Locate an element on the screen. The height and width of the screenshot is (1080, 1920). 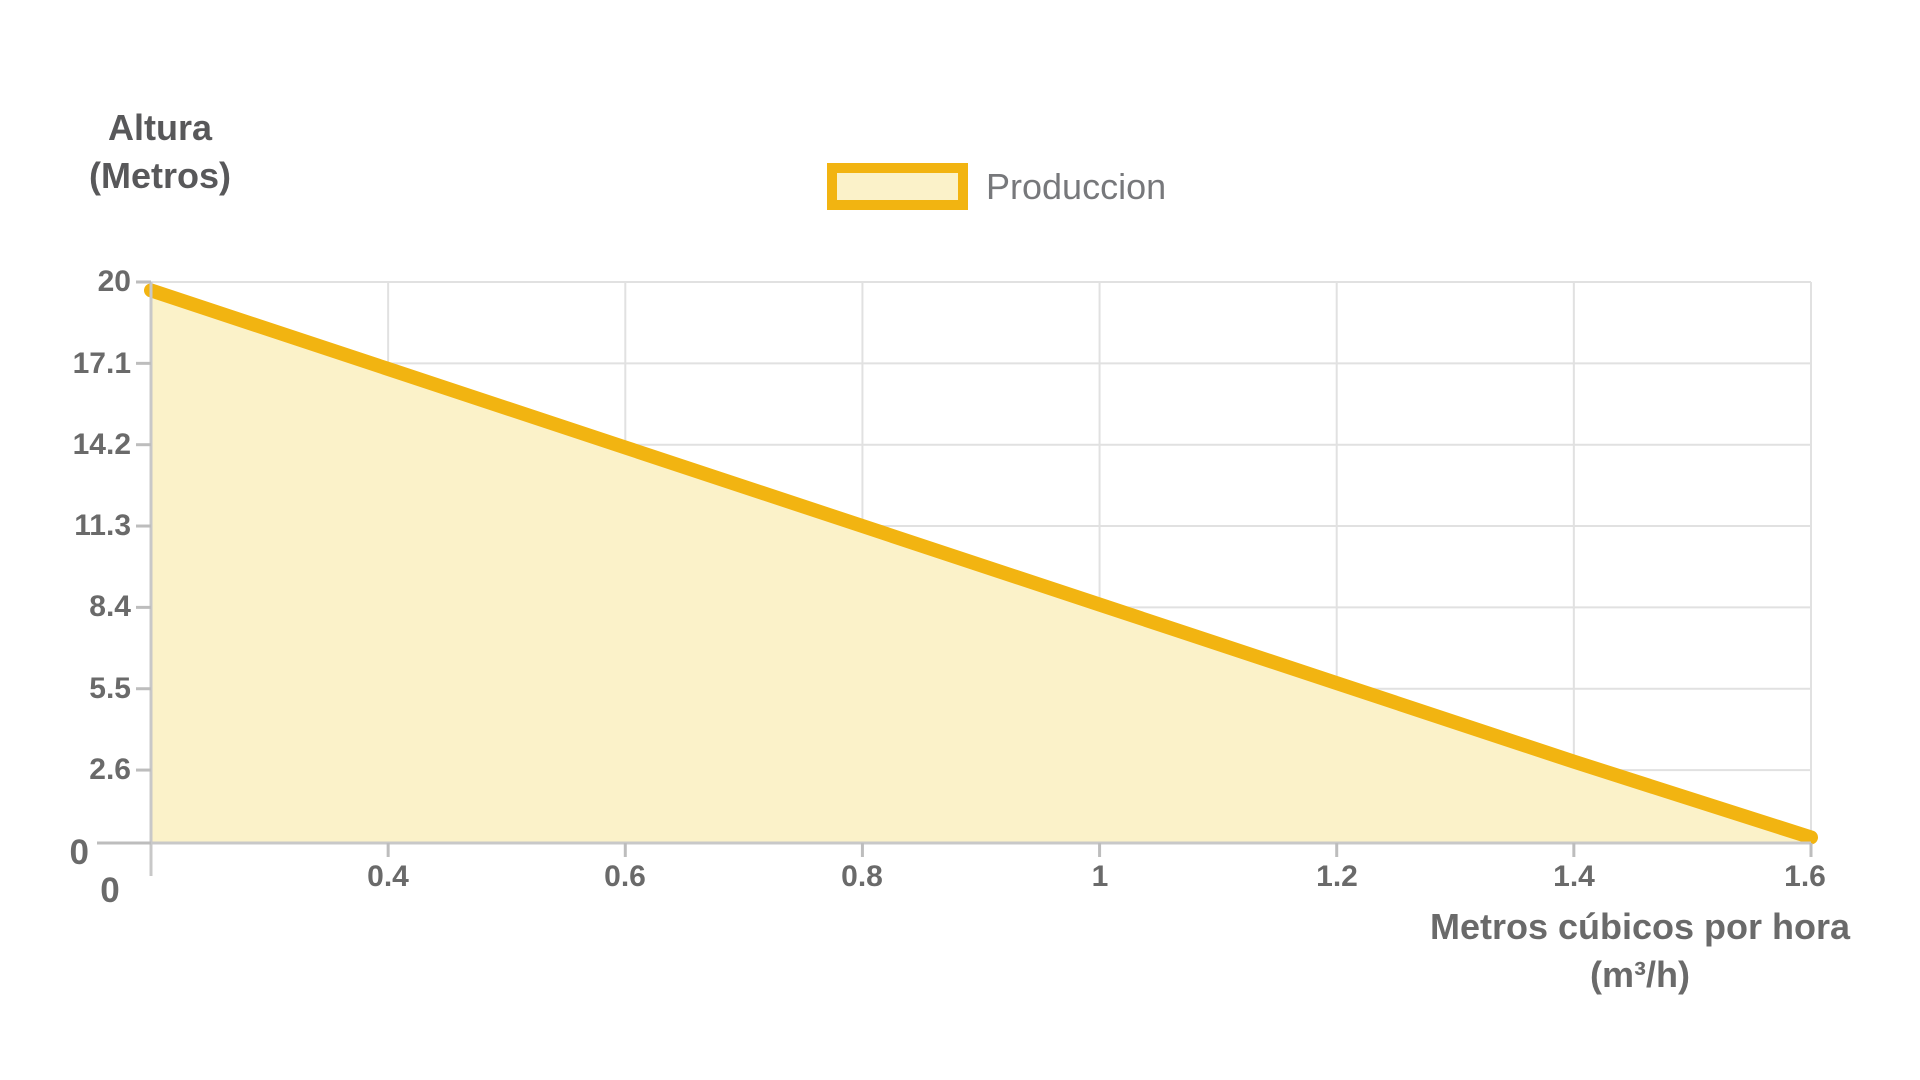
x-tick-label: 0.4 is located at coordinates (388, 876).